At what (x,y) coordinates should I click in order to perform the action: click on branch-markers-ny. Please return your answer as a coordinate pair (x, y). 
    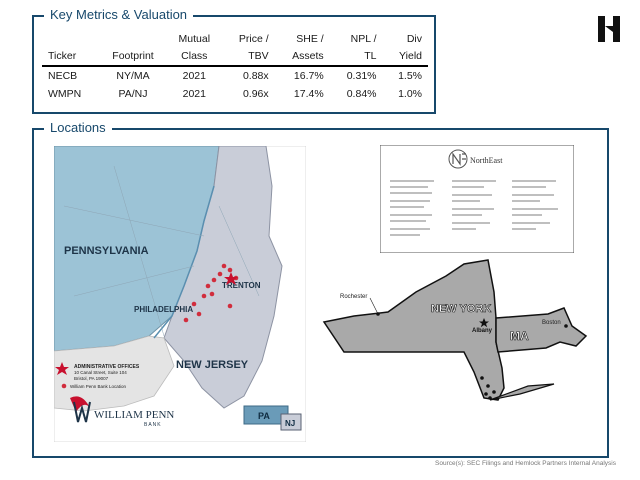
    Looking at the image, I should click on (488, 388).